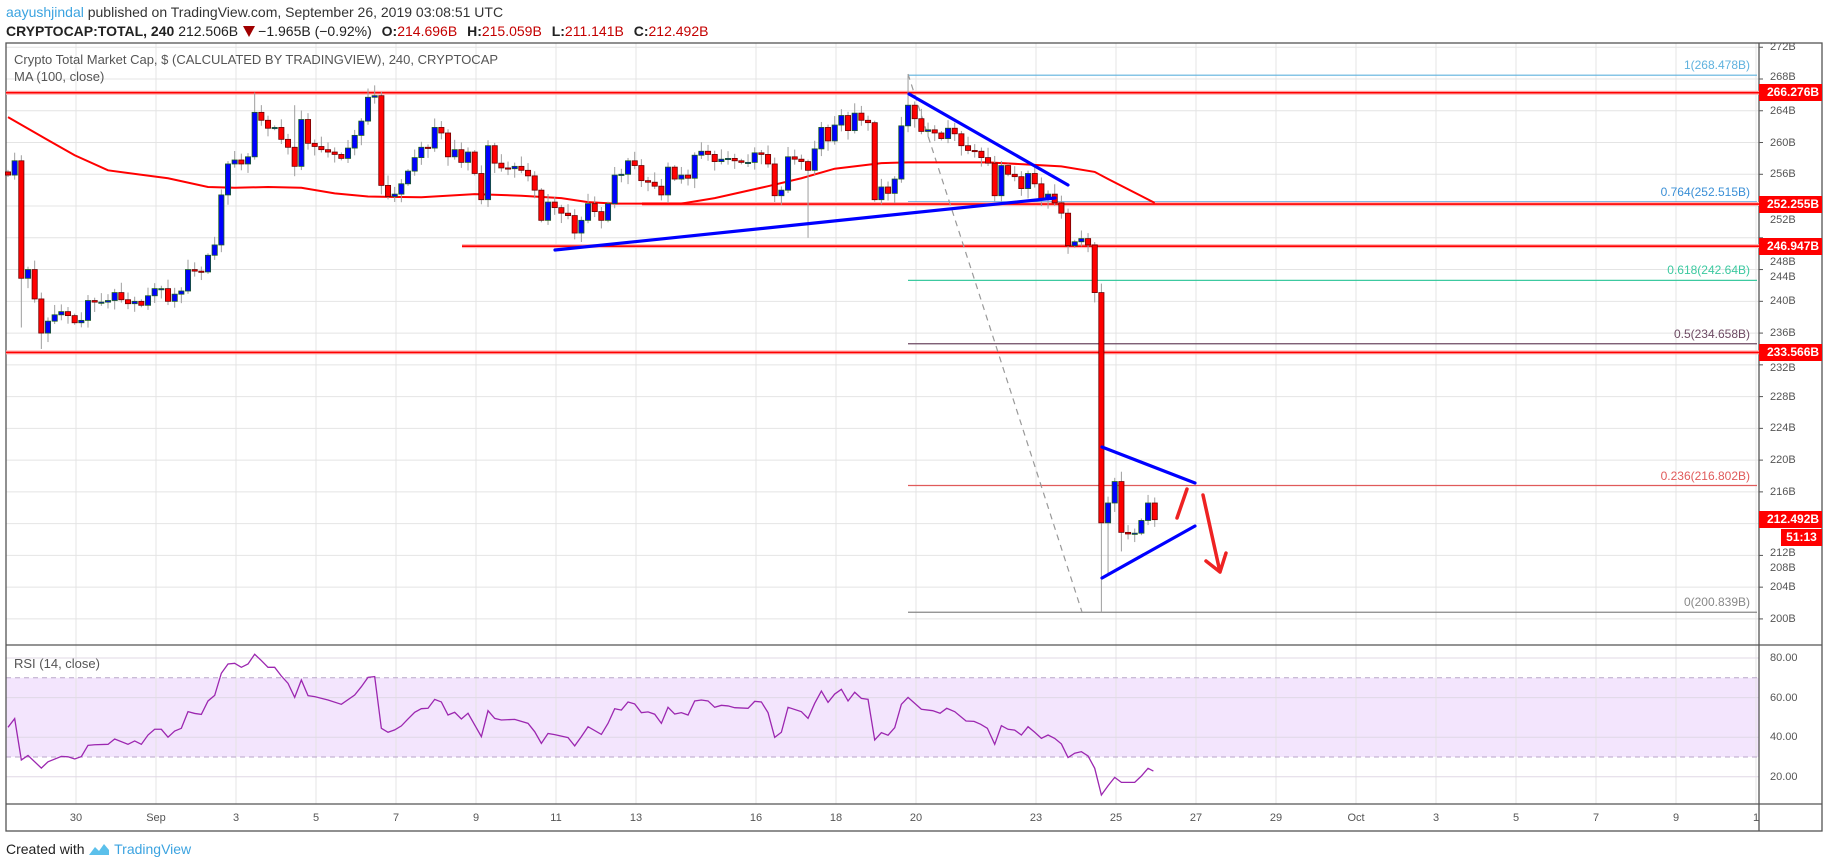  I want to click on rsi-legend: RSI (14, close), so click(57, 663).